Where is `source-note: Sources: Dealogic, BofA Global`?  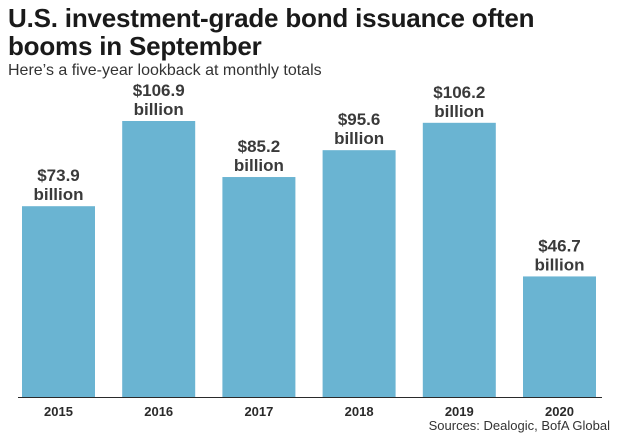
source-note: Sources: Dealogic, BofA Global is located at coordinates (519, 425).